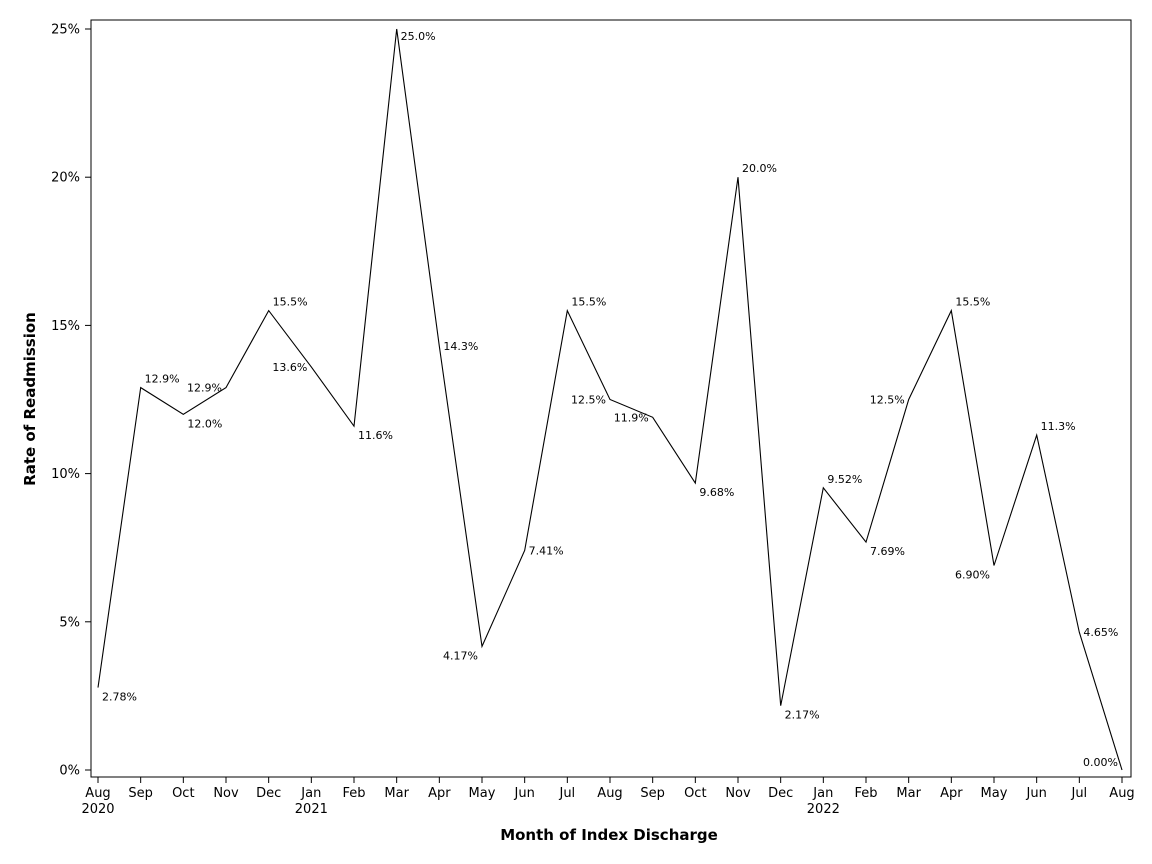 The width and height of the screenshot is (1152, 864). I want to click on data-label: 4.65%, so click(1100, 632).